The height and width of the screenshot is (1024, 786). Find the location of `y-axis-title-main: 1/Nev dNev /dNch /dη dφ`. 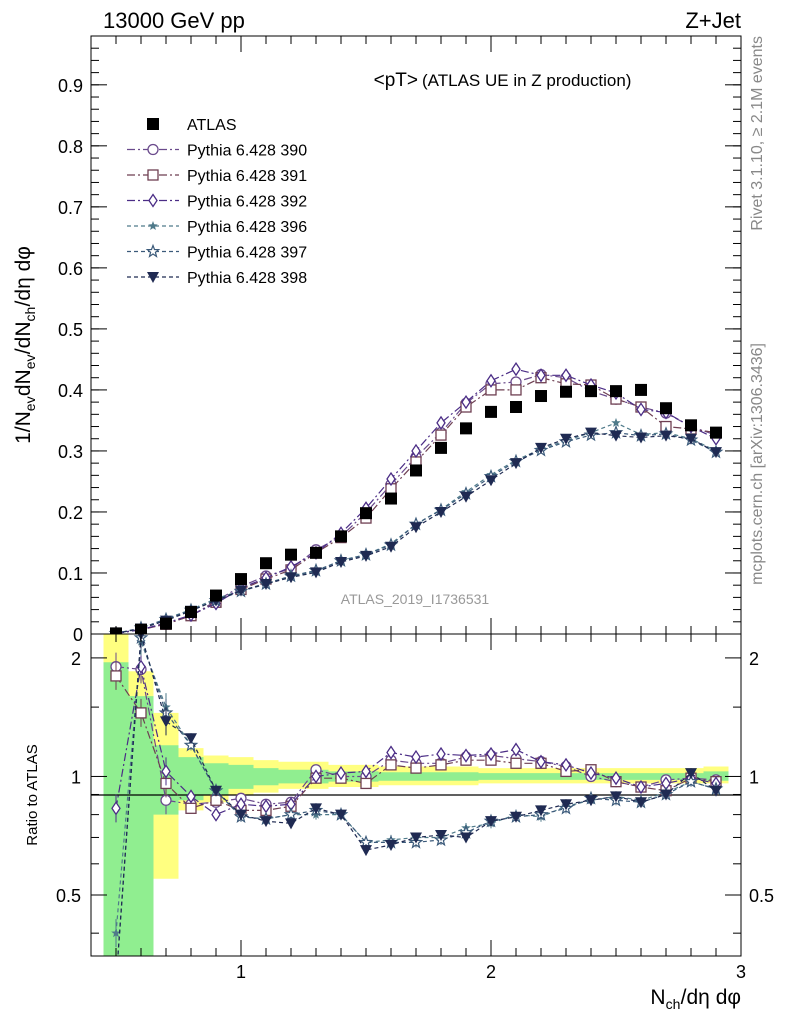

y-axis-title-main: 1/Nev dNev /dNch /dη dφ is located at coordinates (25, 345).